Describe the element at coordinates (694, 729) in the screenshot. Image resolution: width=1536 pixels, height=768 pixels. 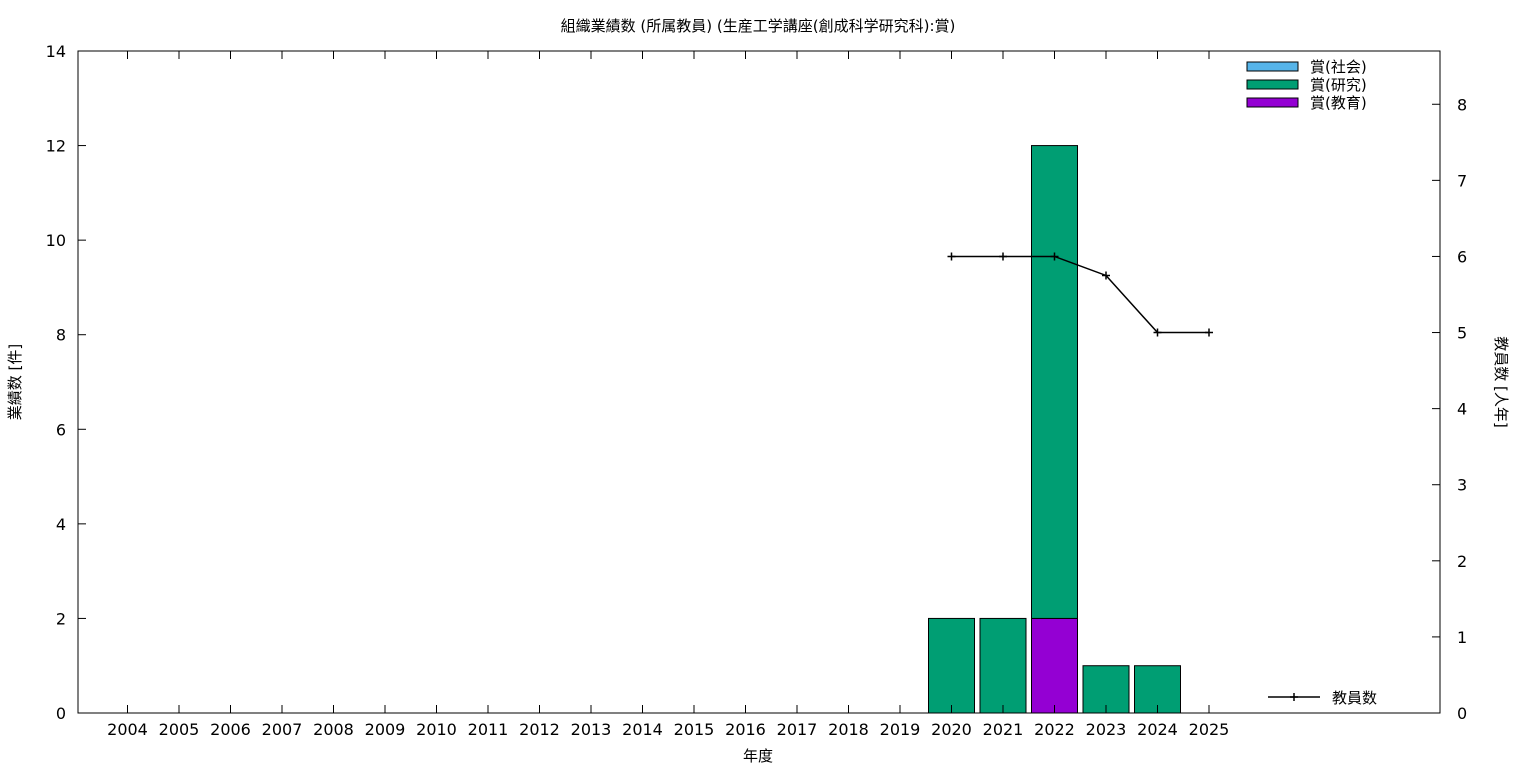
I see `x-tick-label: 2015` at that location.